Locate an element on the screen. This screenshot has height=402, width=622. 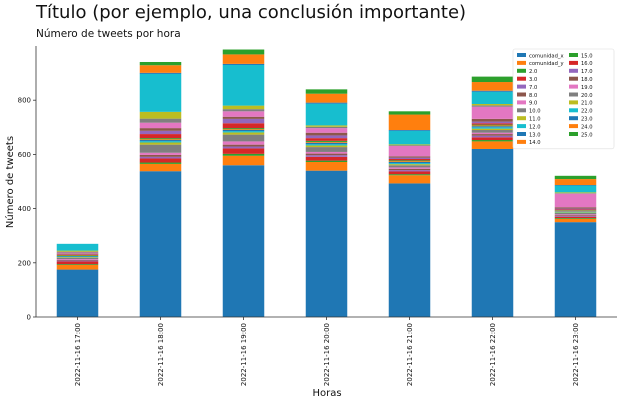
legend-label: 25.0 is located at coordinates (587, 135).